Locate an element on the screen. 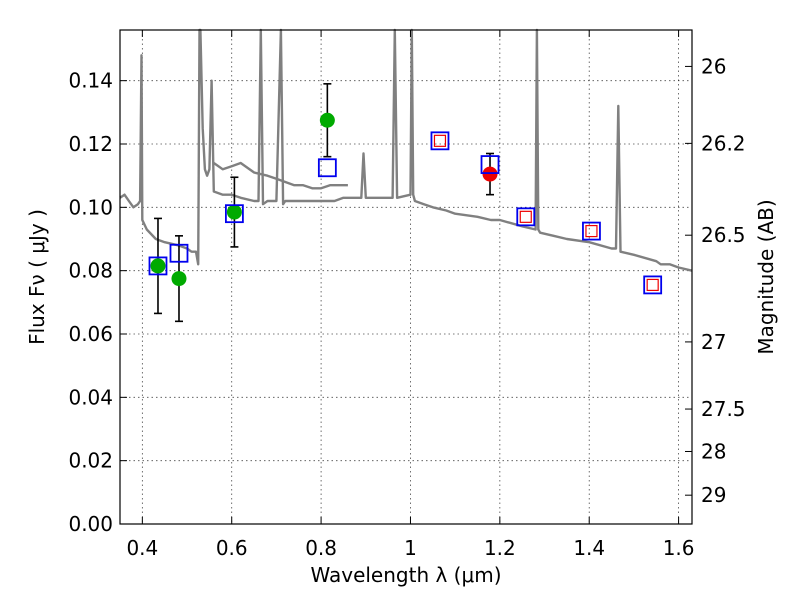 This screenshot has height=600, width=800. right-tick-label: 29 is located at coordinates (713, 495).